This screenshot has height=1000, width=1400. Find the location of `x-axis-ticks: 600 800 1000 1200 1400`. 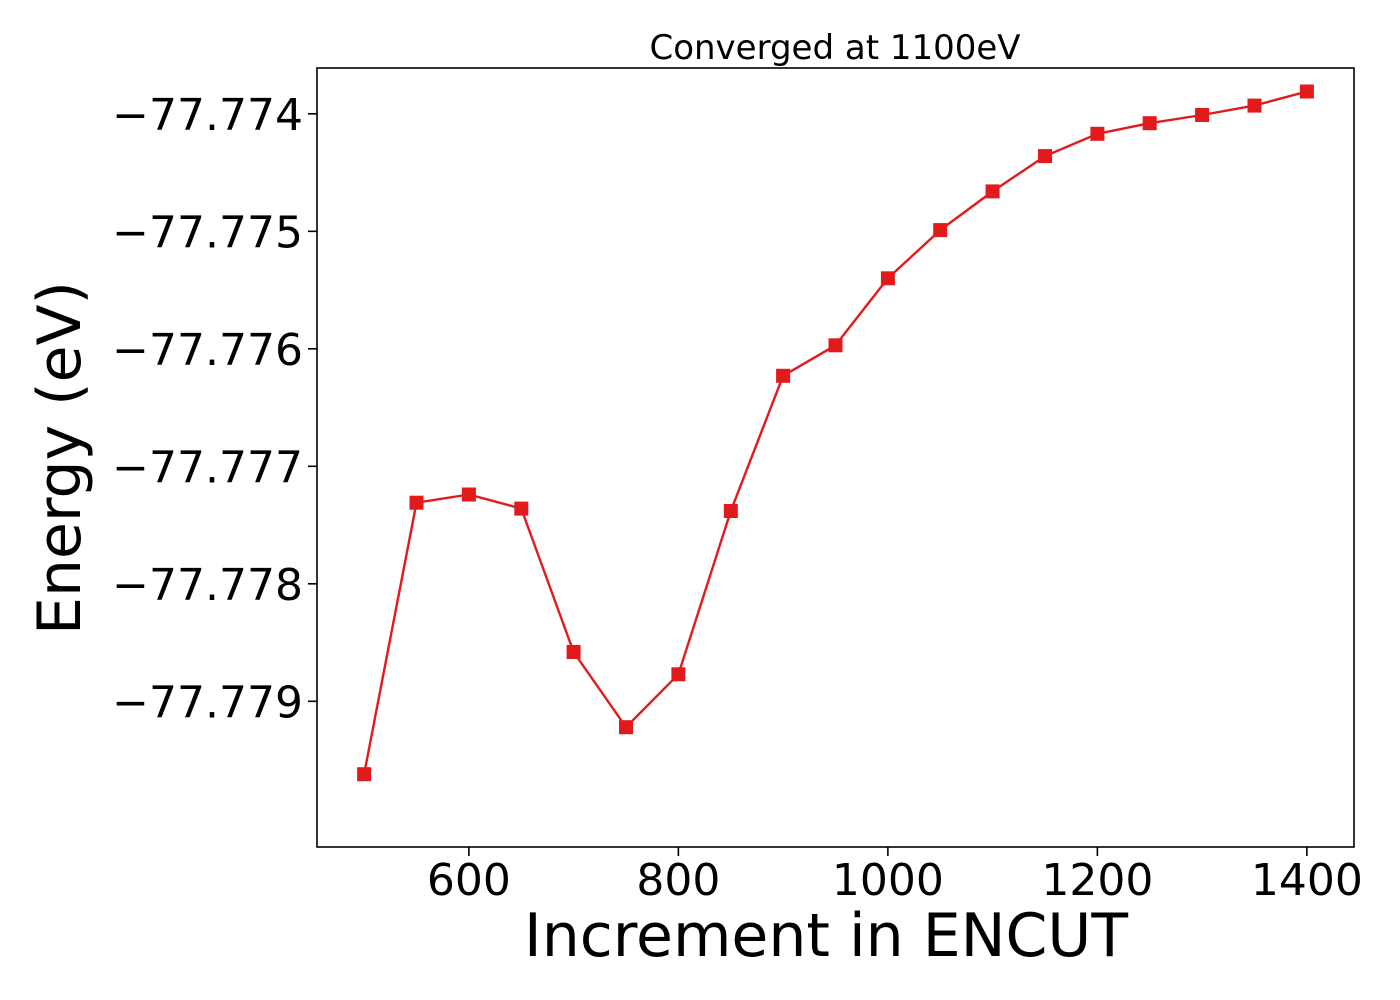

x-axis-ticks: 600 800 1000 1200 1400 is located at coordinates (895, 876).